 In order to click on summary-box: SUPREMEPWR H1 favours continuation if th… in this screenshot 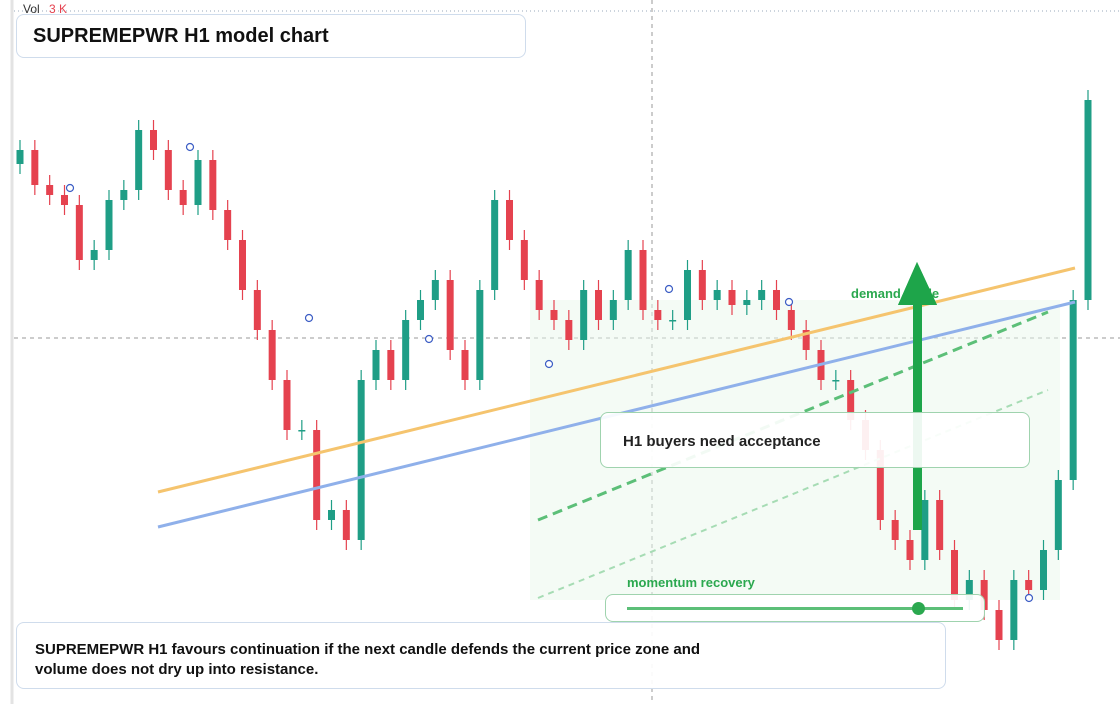, I will do `click(481, 655)`.